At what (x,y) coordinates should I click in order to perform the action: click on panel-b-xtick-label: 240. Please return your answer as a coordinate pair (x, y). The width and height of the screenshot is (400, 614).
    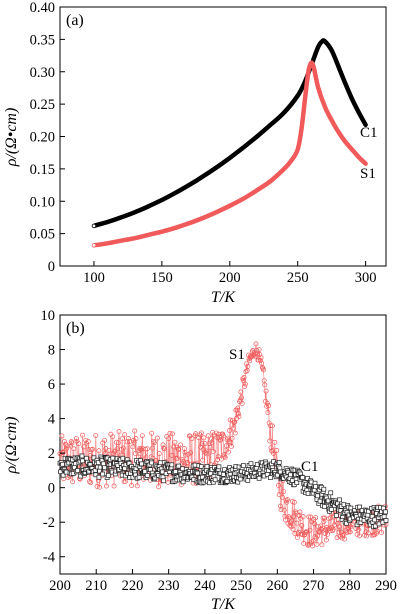
    Looking at the image, I should click on (205, 586).